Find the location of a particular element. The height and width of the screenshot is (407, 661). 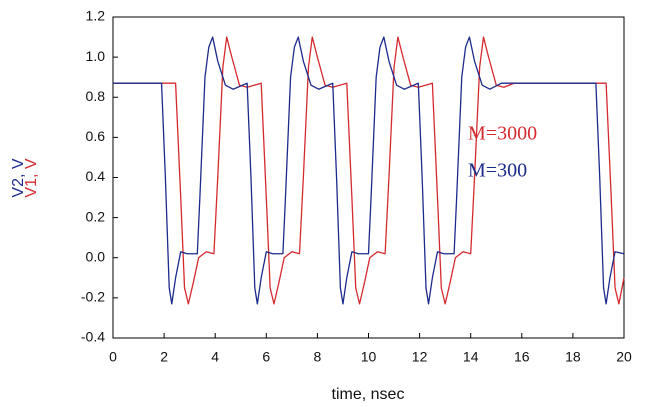

y-tick-label: 0.6 is located at coordinates (96, 136).